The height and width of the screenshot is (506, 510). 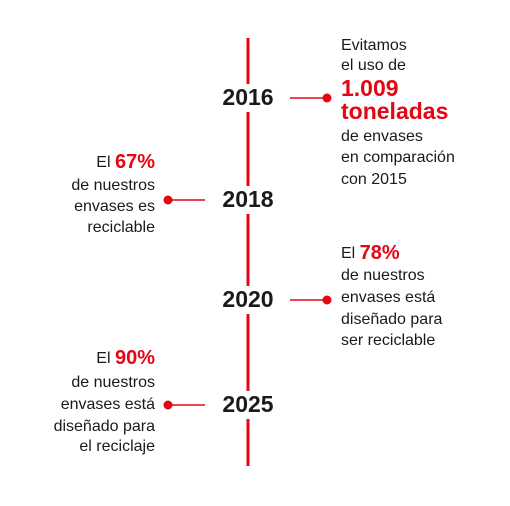 I want to click on body-text: ser reciclable, so click(x=388, y=340).